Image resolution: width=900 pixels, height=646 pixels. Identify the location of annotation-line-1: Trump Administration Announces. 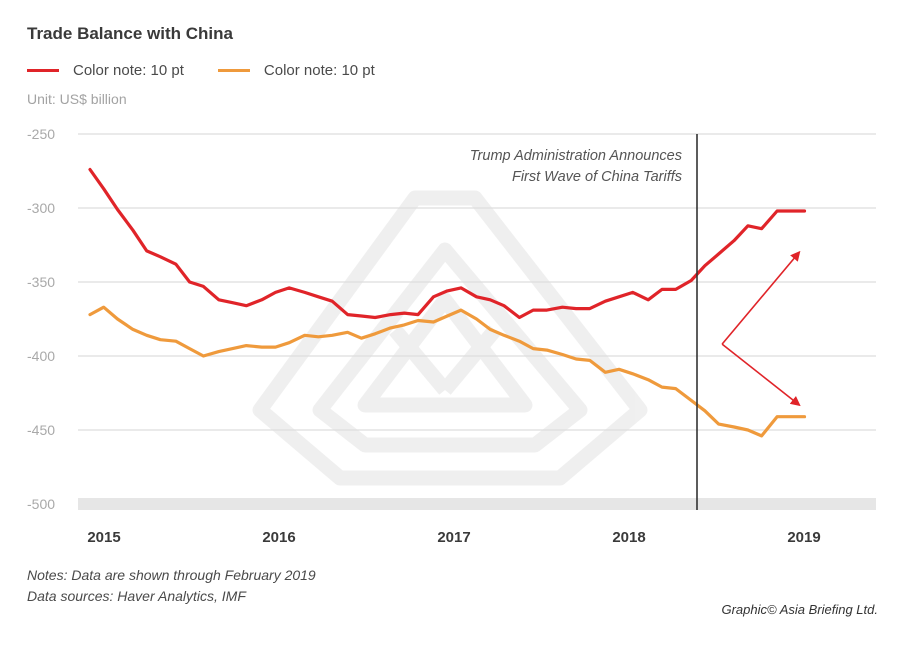
(576, 156).